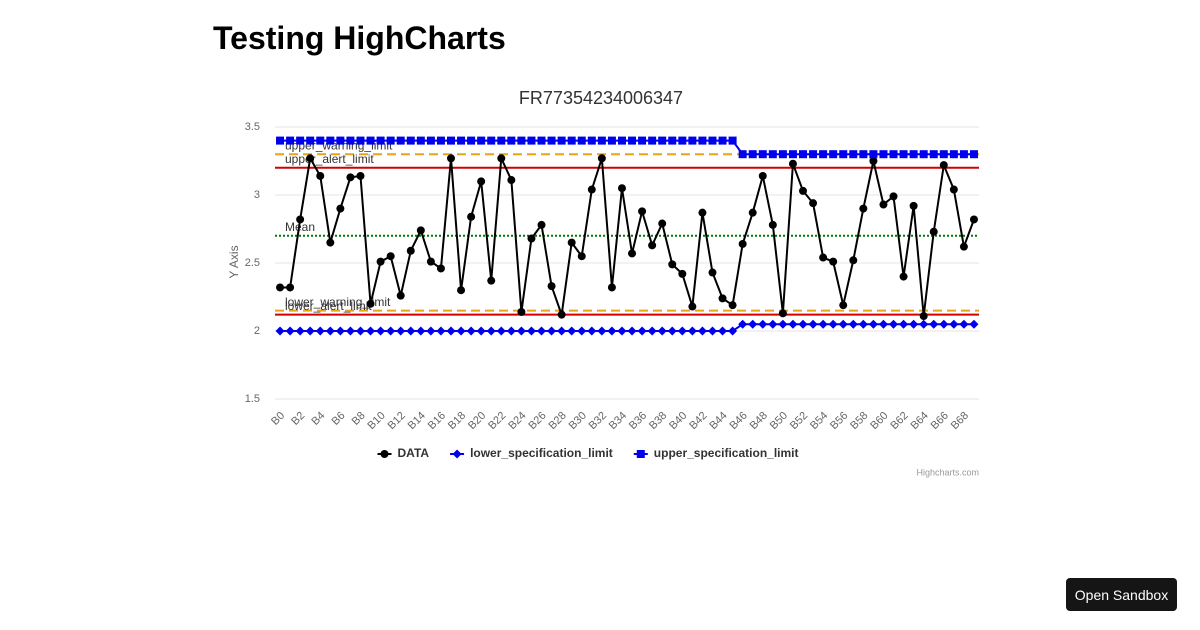 This screenshot has width=1200, height=630. Describe the element at coordinates (457, 421) in the screenshot. I see `x-tick-label: B18` at that location.